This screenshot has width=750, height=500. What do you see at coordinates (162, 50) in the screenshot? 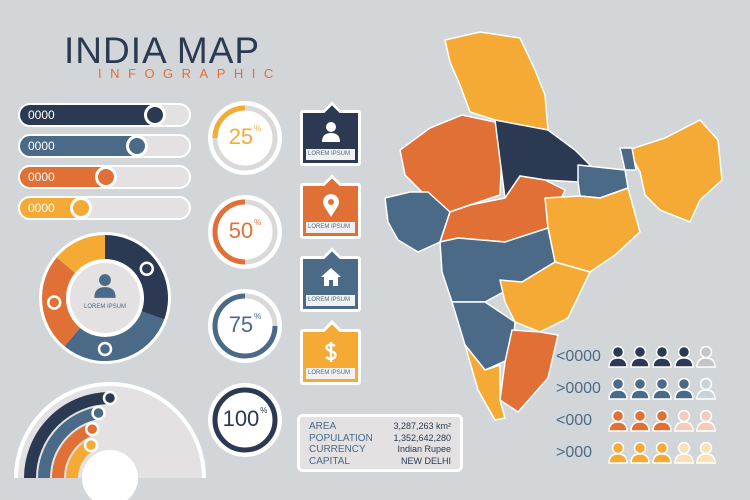
I see `page-title: INDIA MAP` at bounding box center [162, 50].